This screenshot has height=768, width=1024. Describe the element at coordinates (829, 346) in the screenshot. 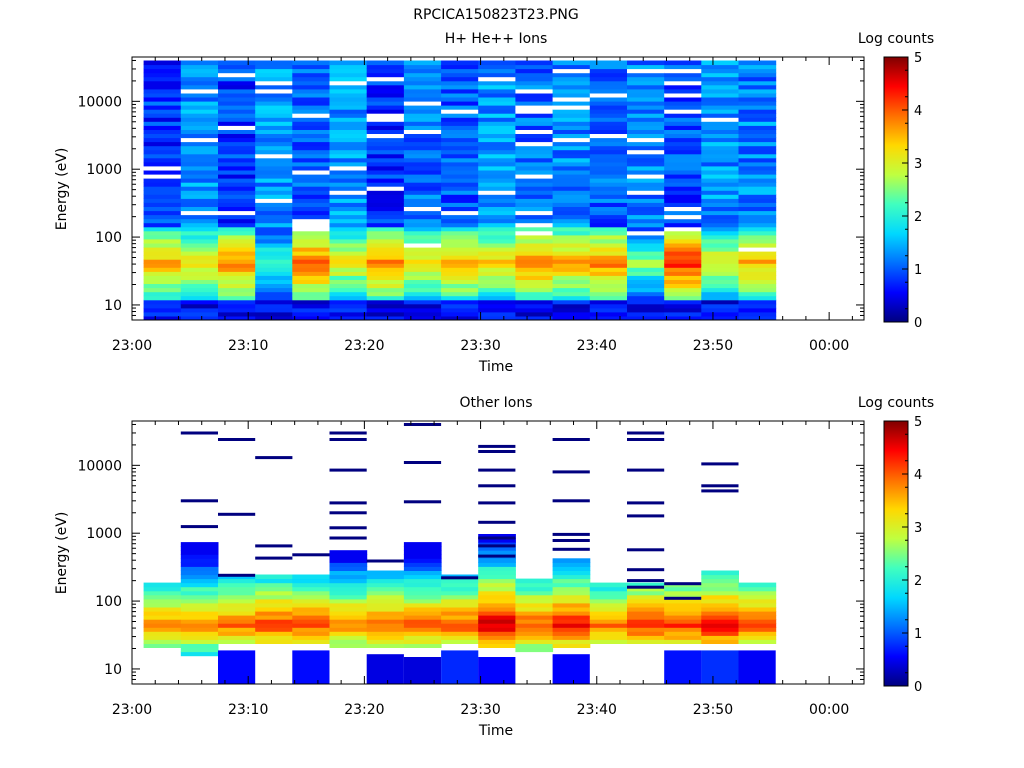

I see `x-tick-label: 00:00` at that location.